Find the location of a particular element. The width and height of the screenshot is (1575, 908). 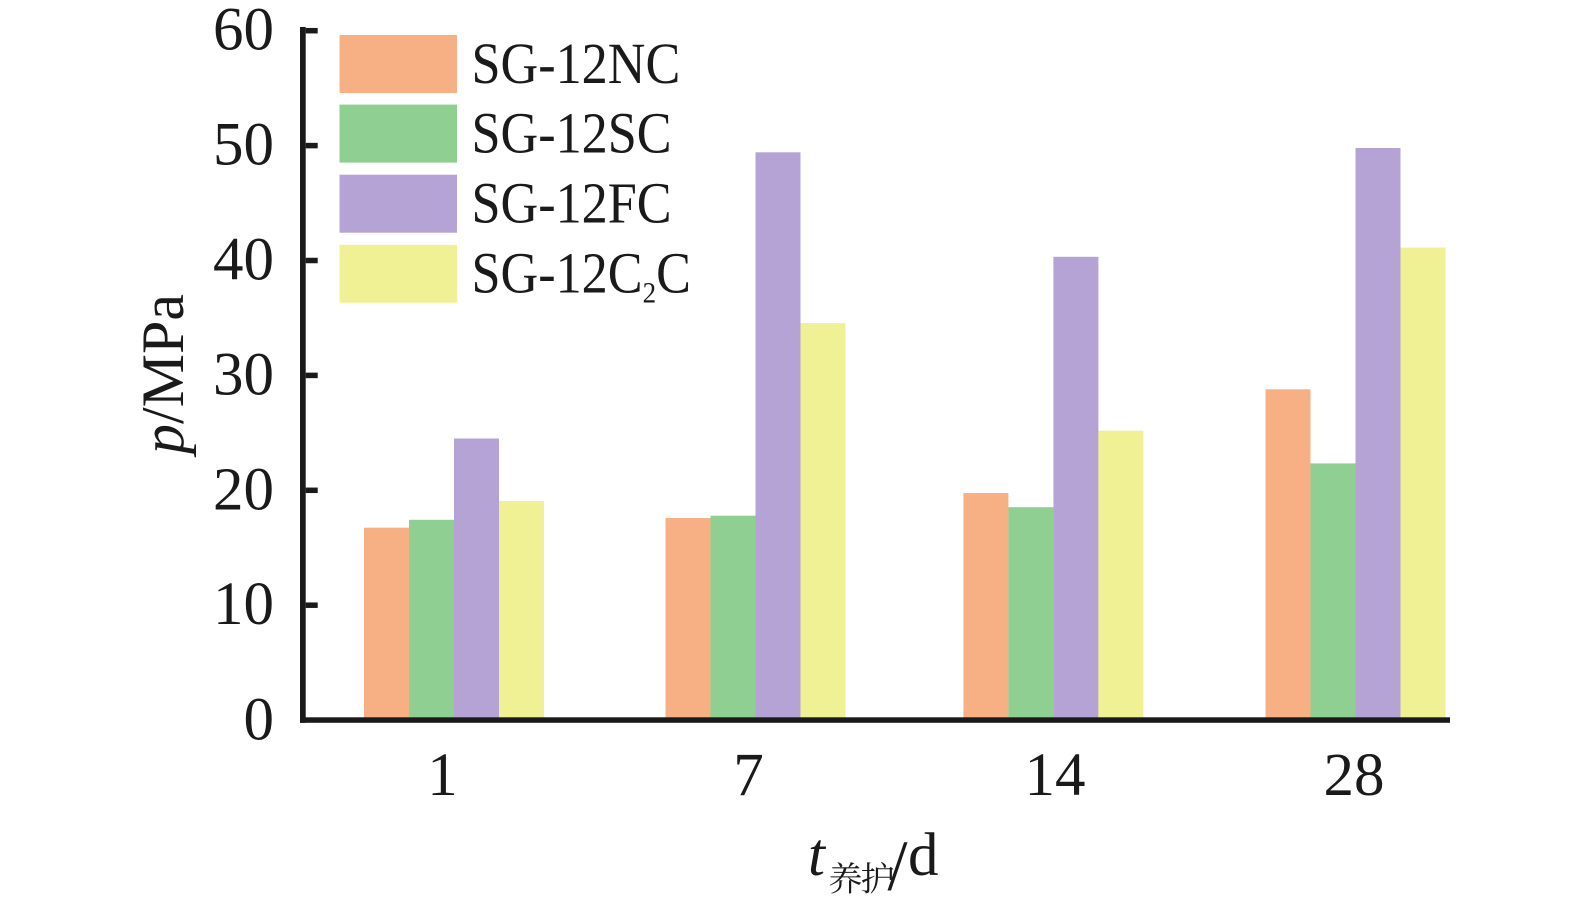

svg-text: 0 is located at coordinates (259, 719).